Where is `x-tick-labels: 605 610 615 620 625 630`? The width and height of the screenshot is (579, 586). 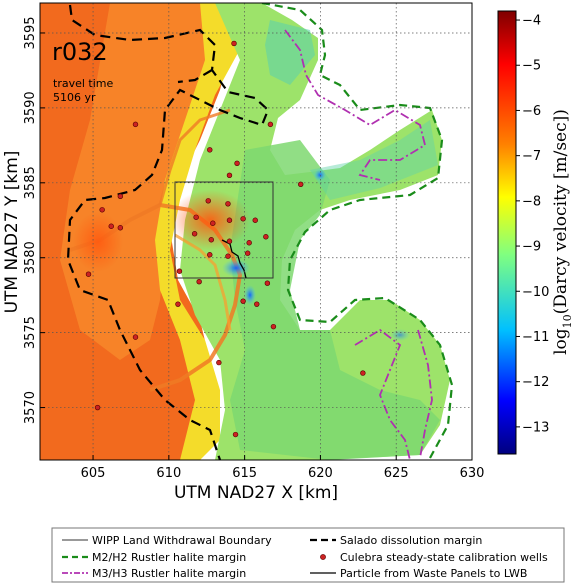 x-tick-labels: 605 610 615 620 625 630 is located at coordinates (283, 473).